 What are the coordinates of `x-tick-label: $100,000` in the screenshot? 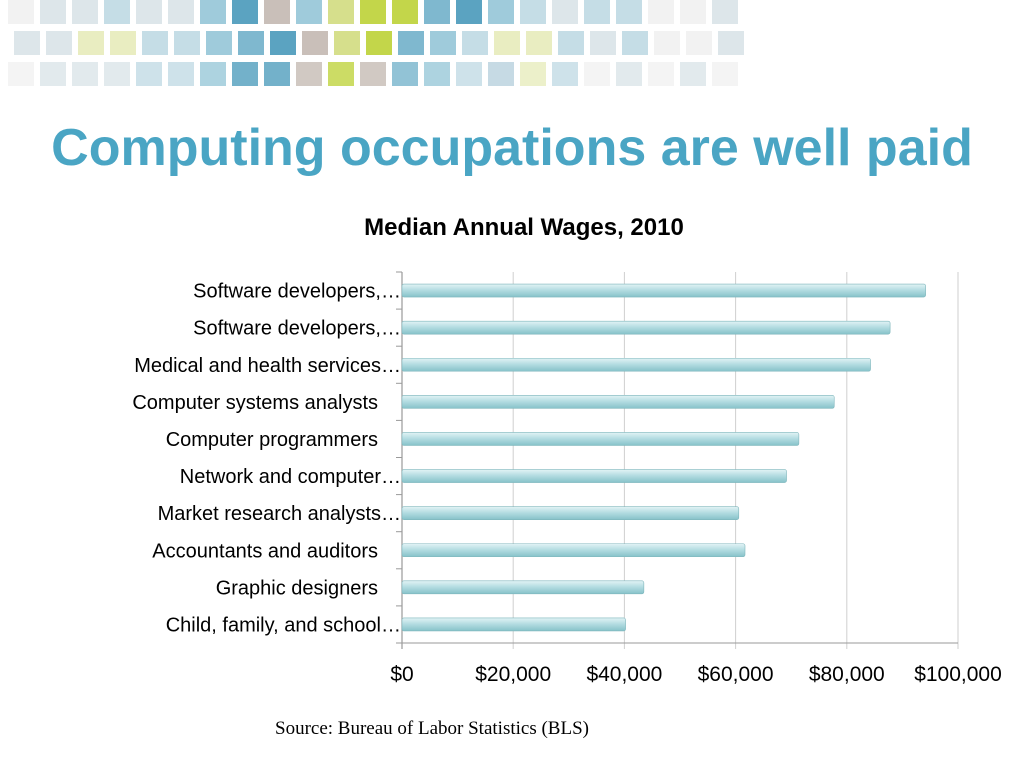 It's located at (958, 674).